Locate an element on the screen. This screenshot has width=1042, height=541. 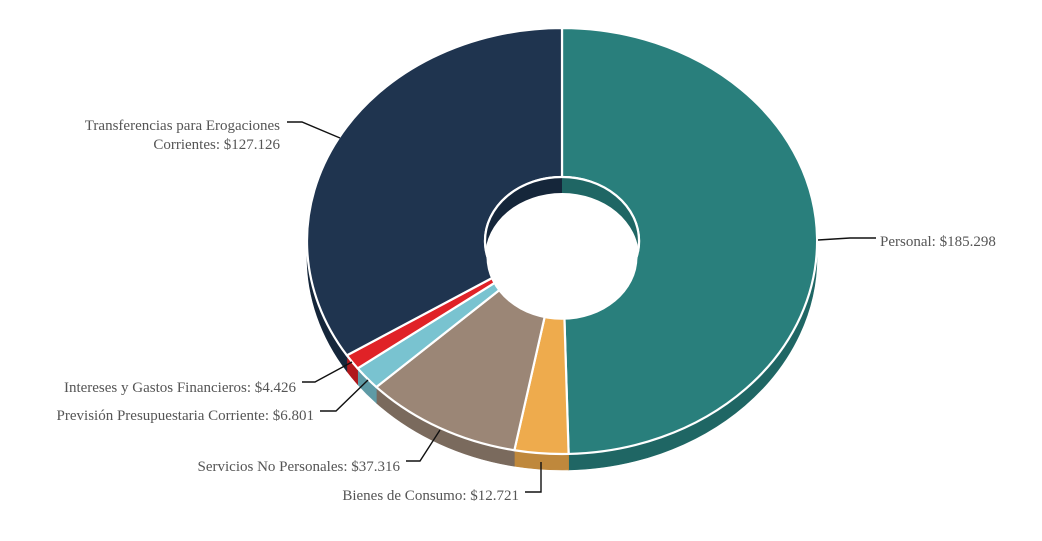
data-label-personal: Personal: $185.298 is located at coordinates (938, 242).